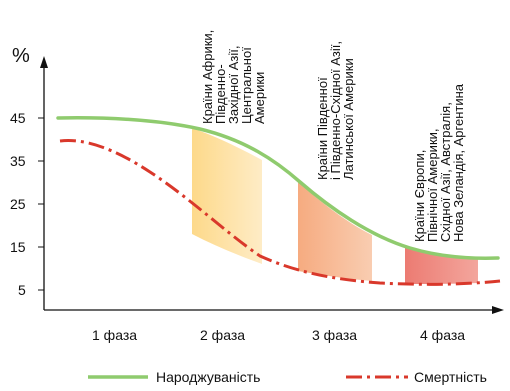  Describe the element at coordinates (233, 85) in the screenshot. I see `region-label-line: Західної Азії,` at that location.